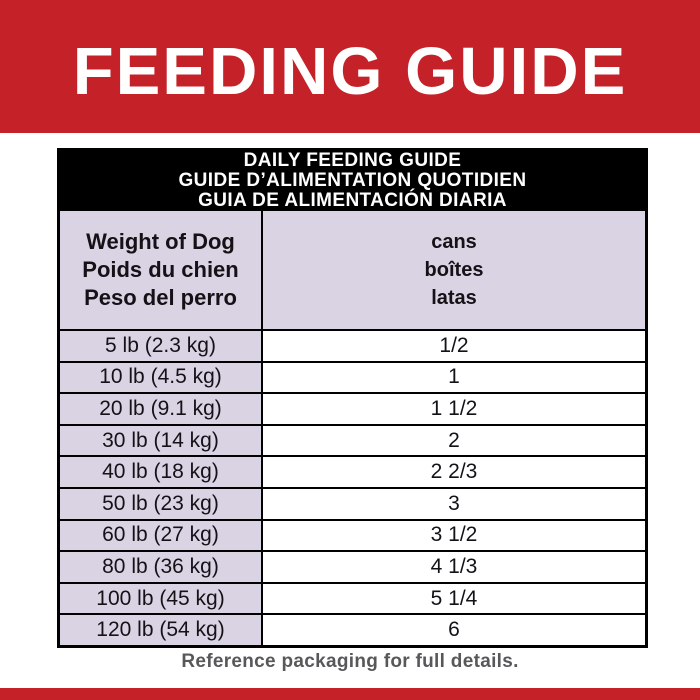  I want to click on column-header-cans: cans boîtes latas, so click(454, 270).